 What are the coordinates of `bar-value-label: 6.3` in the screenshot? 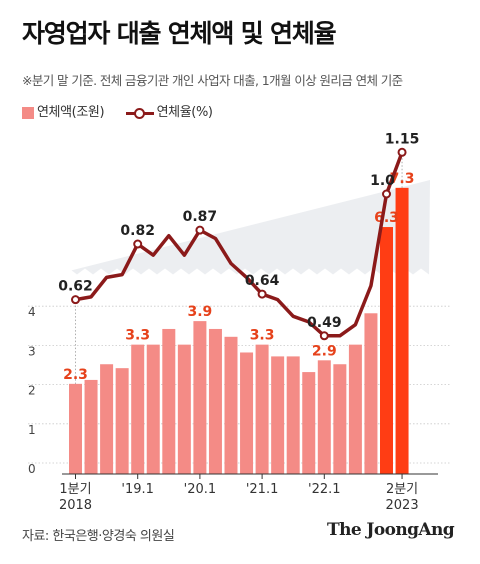 It's located at (386, 218).